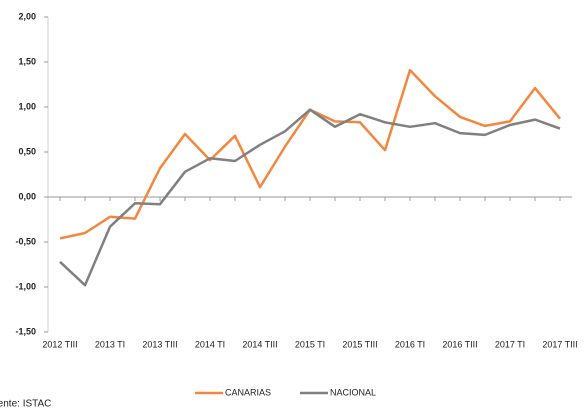  Describe the element at coordinates (27, 151) in the screenshot. I see `y-tick-label: 0,50` at that location.